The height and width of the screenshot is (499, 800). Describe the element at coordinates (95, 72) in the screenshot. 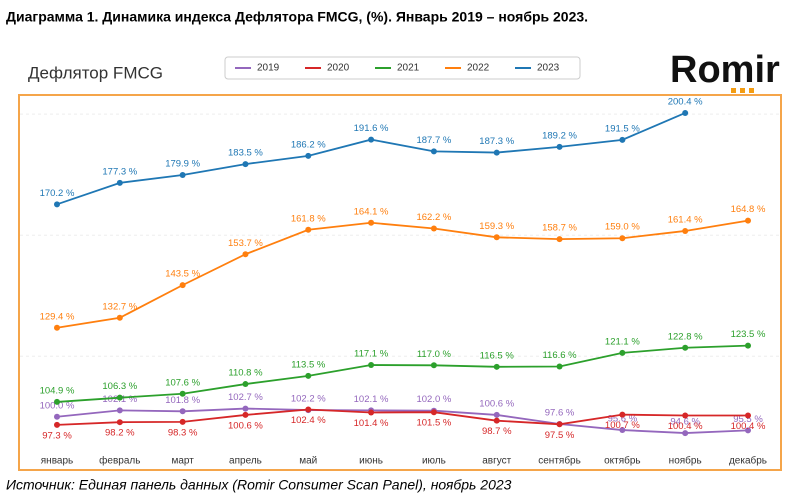

I see `chart-title: Дефлятор FMCG` at that location.